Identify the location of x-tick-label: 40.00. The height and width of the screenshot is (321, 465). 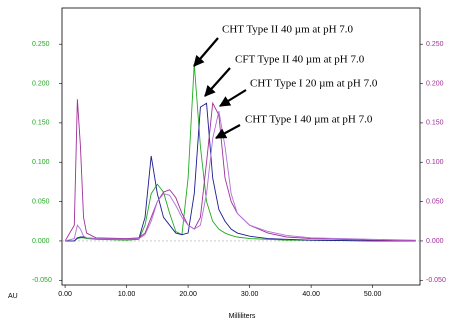
(311, 294).